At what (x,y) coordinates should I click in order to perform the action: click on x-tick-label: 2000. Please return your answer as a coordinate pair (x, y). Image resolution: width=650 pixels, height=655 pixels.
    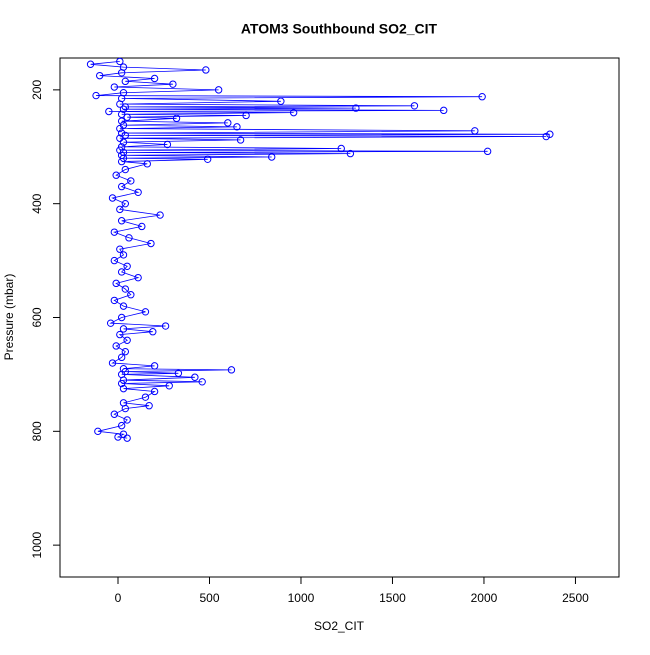
    Looking at the image, I should click on (484, 598).